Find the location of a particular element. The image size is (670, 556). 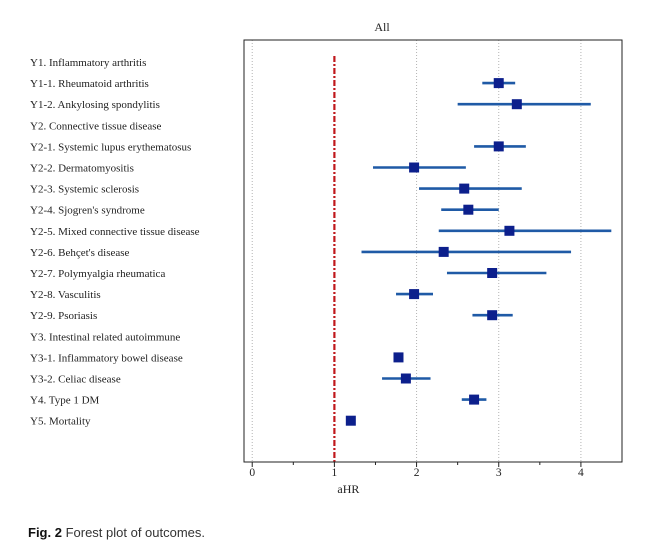

row-label: Y3-1. Inflammatory bowel disease is located at coordinates (106, 358).